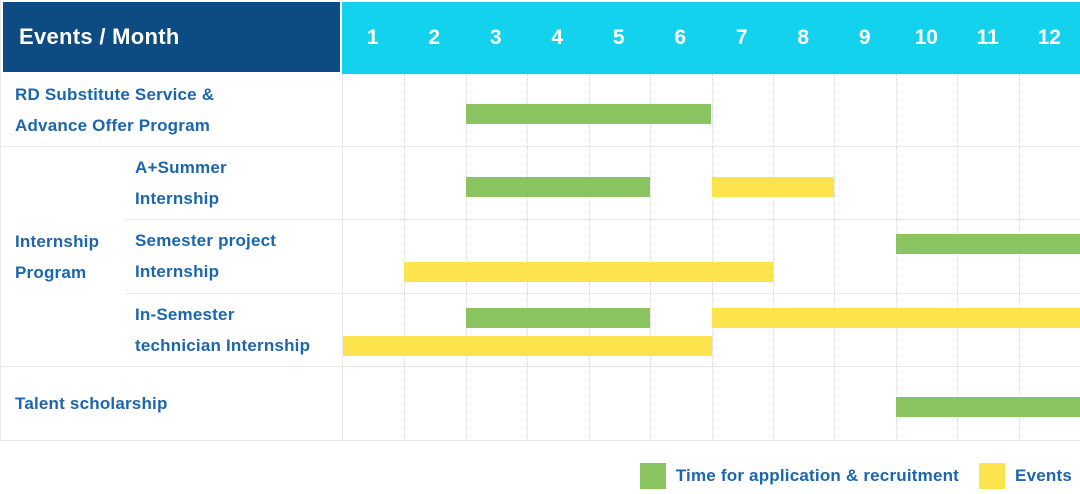 The width and height of the screenshot is (1080, 494). I want to click on chart-area-talent, so click(711, 403).